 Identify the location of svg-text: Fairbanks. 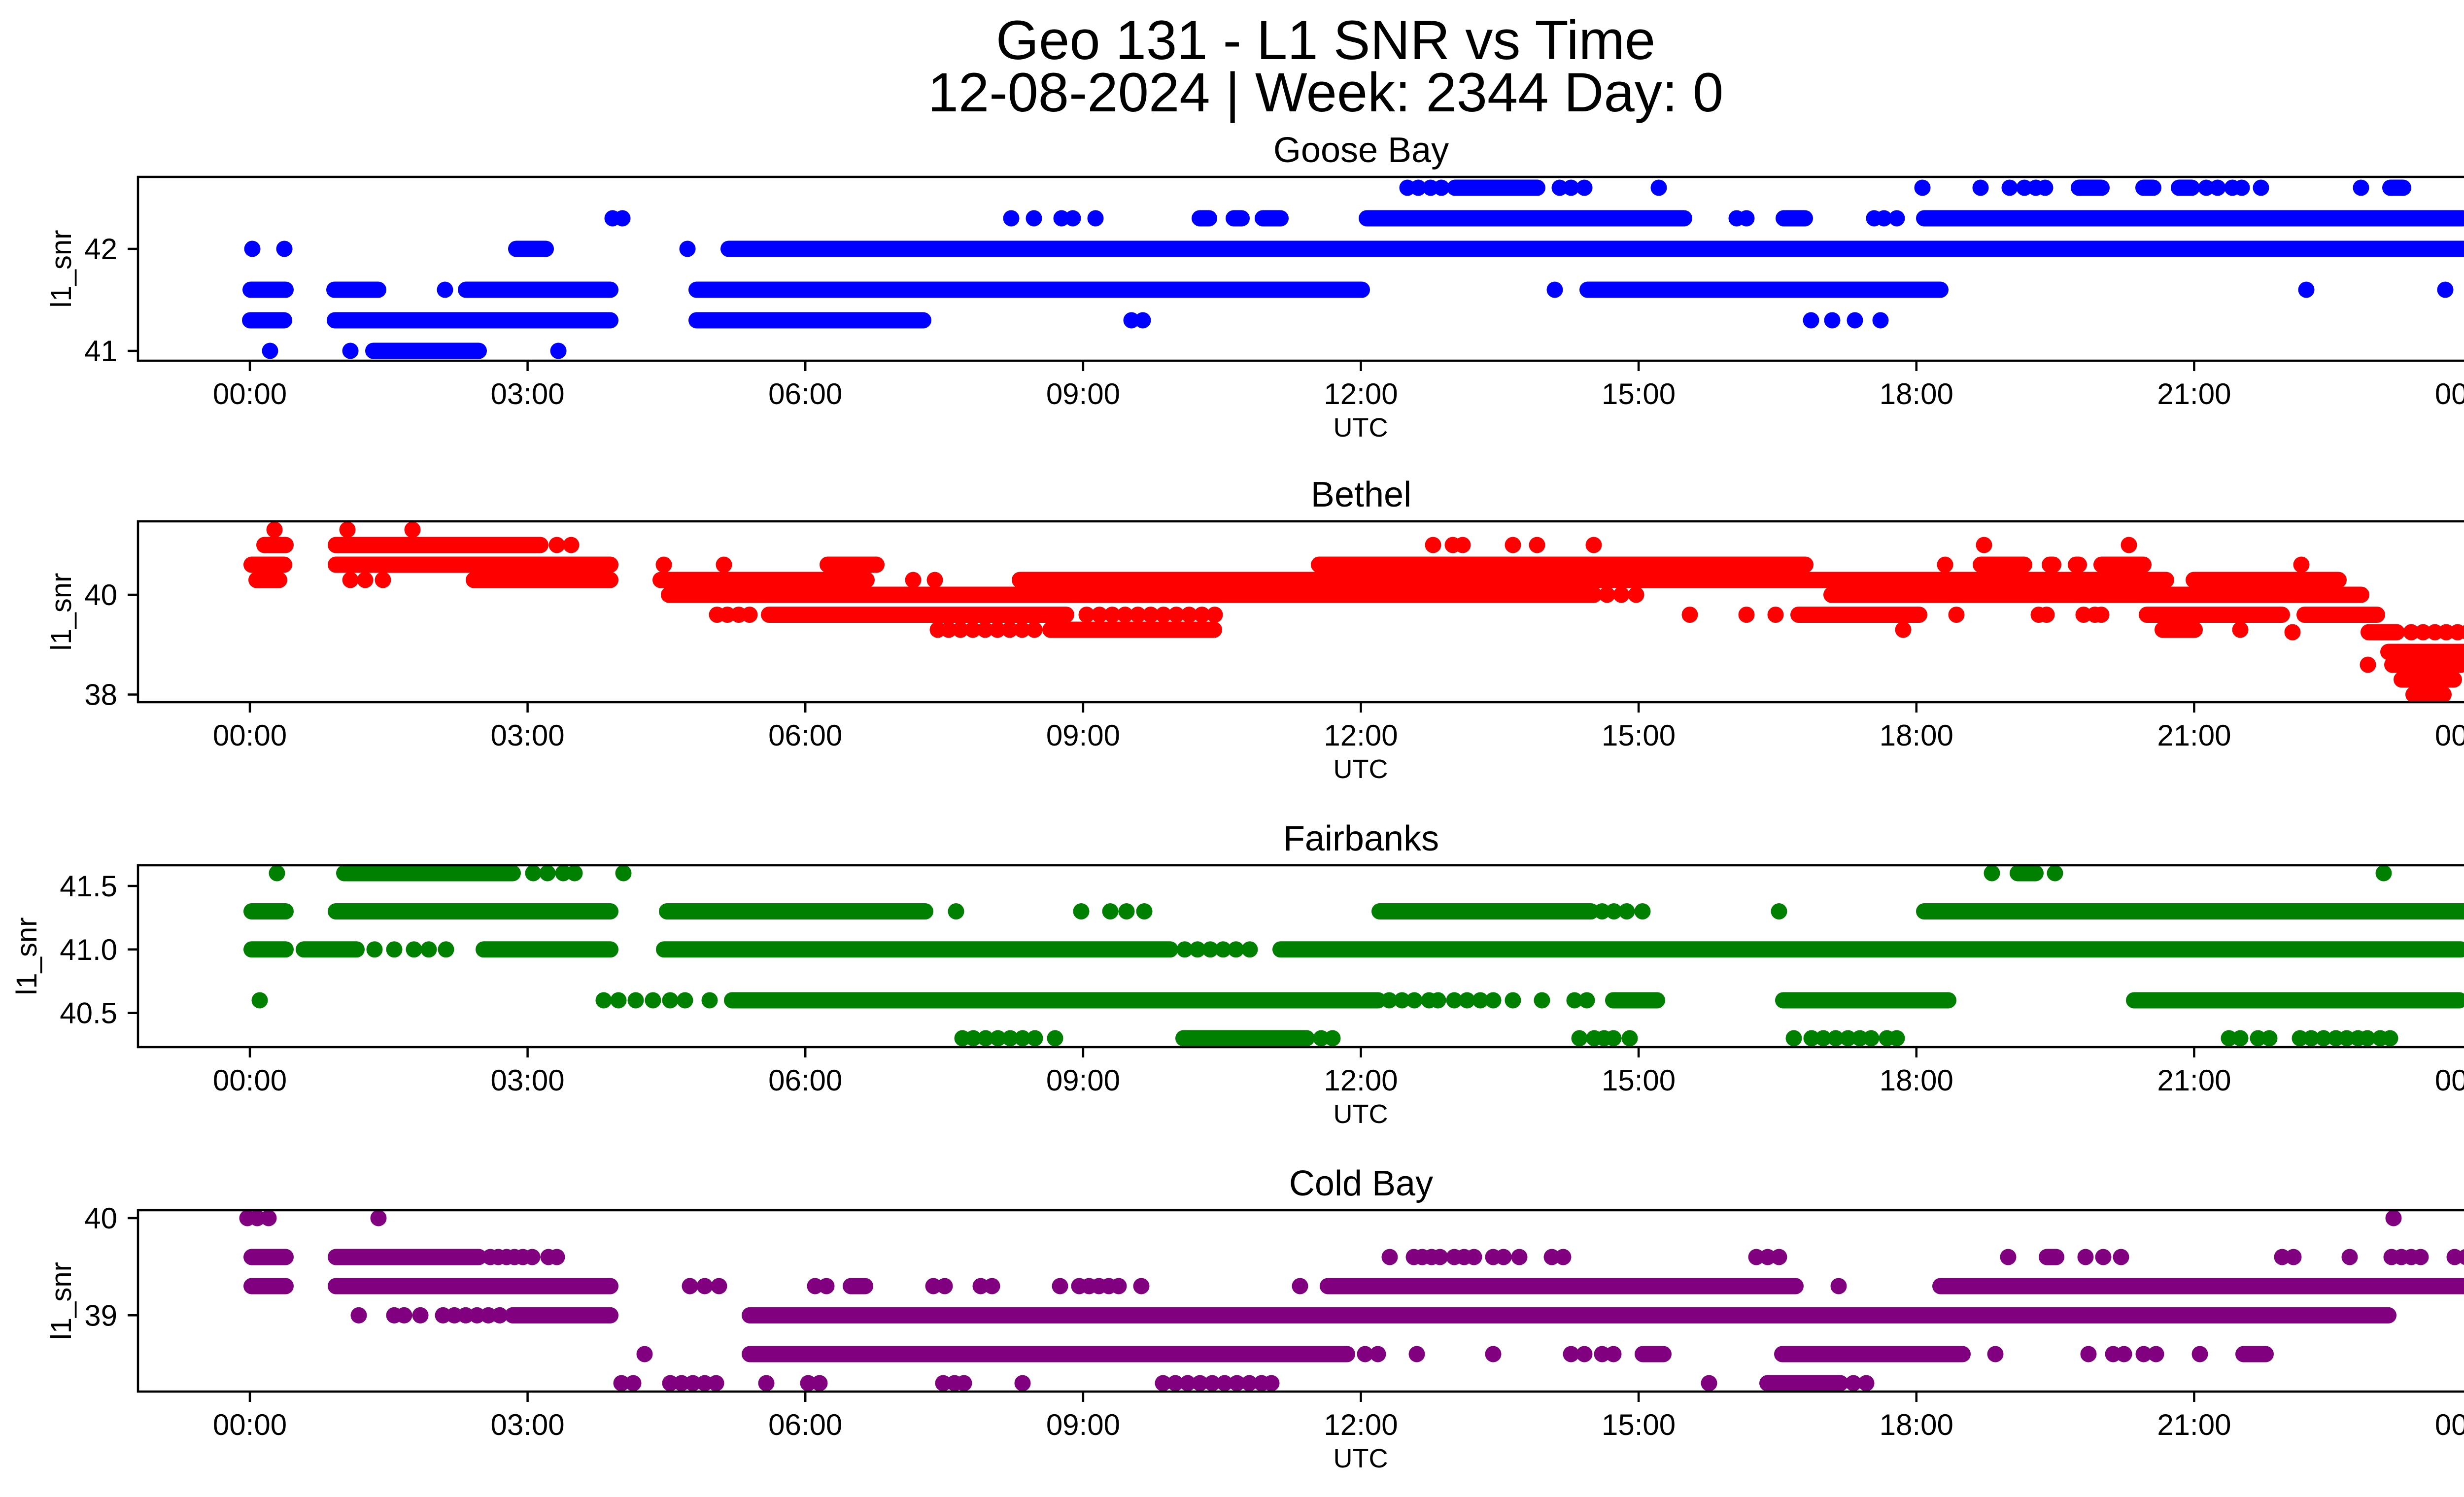
(1361, 838).